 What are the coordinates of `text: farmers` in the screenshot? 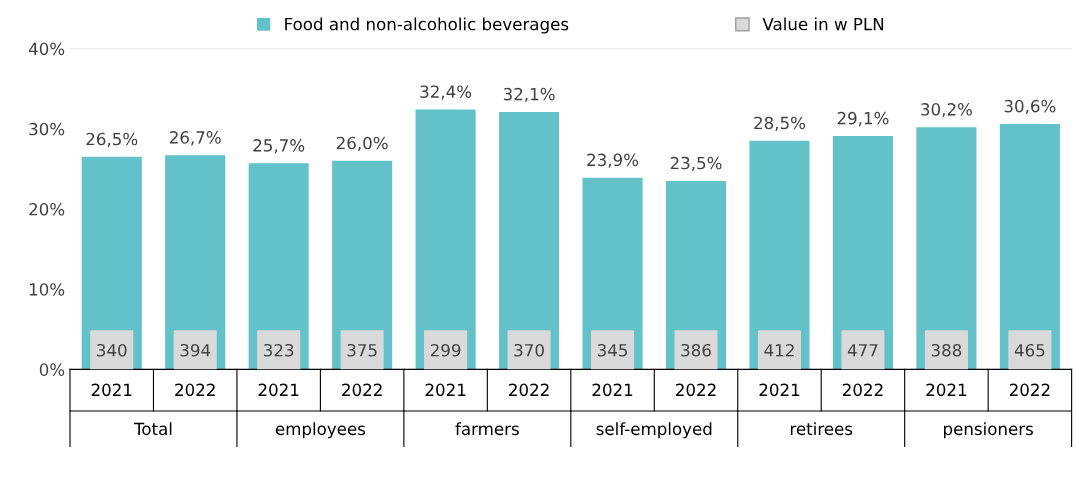 It's located at (487, 429).